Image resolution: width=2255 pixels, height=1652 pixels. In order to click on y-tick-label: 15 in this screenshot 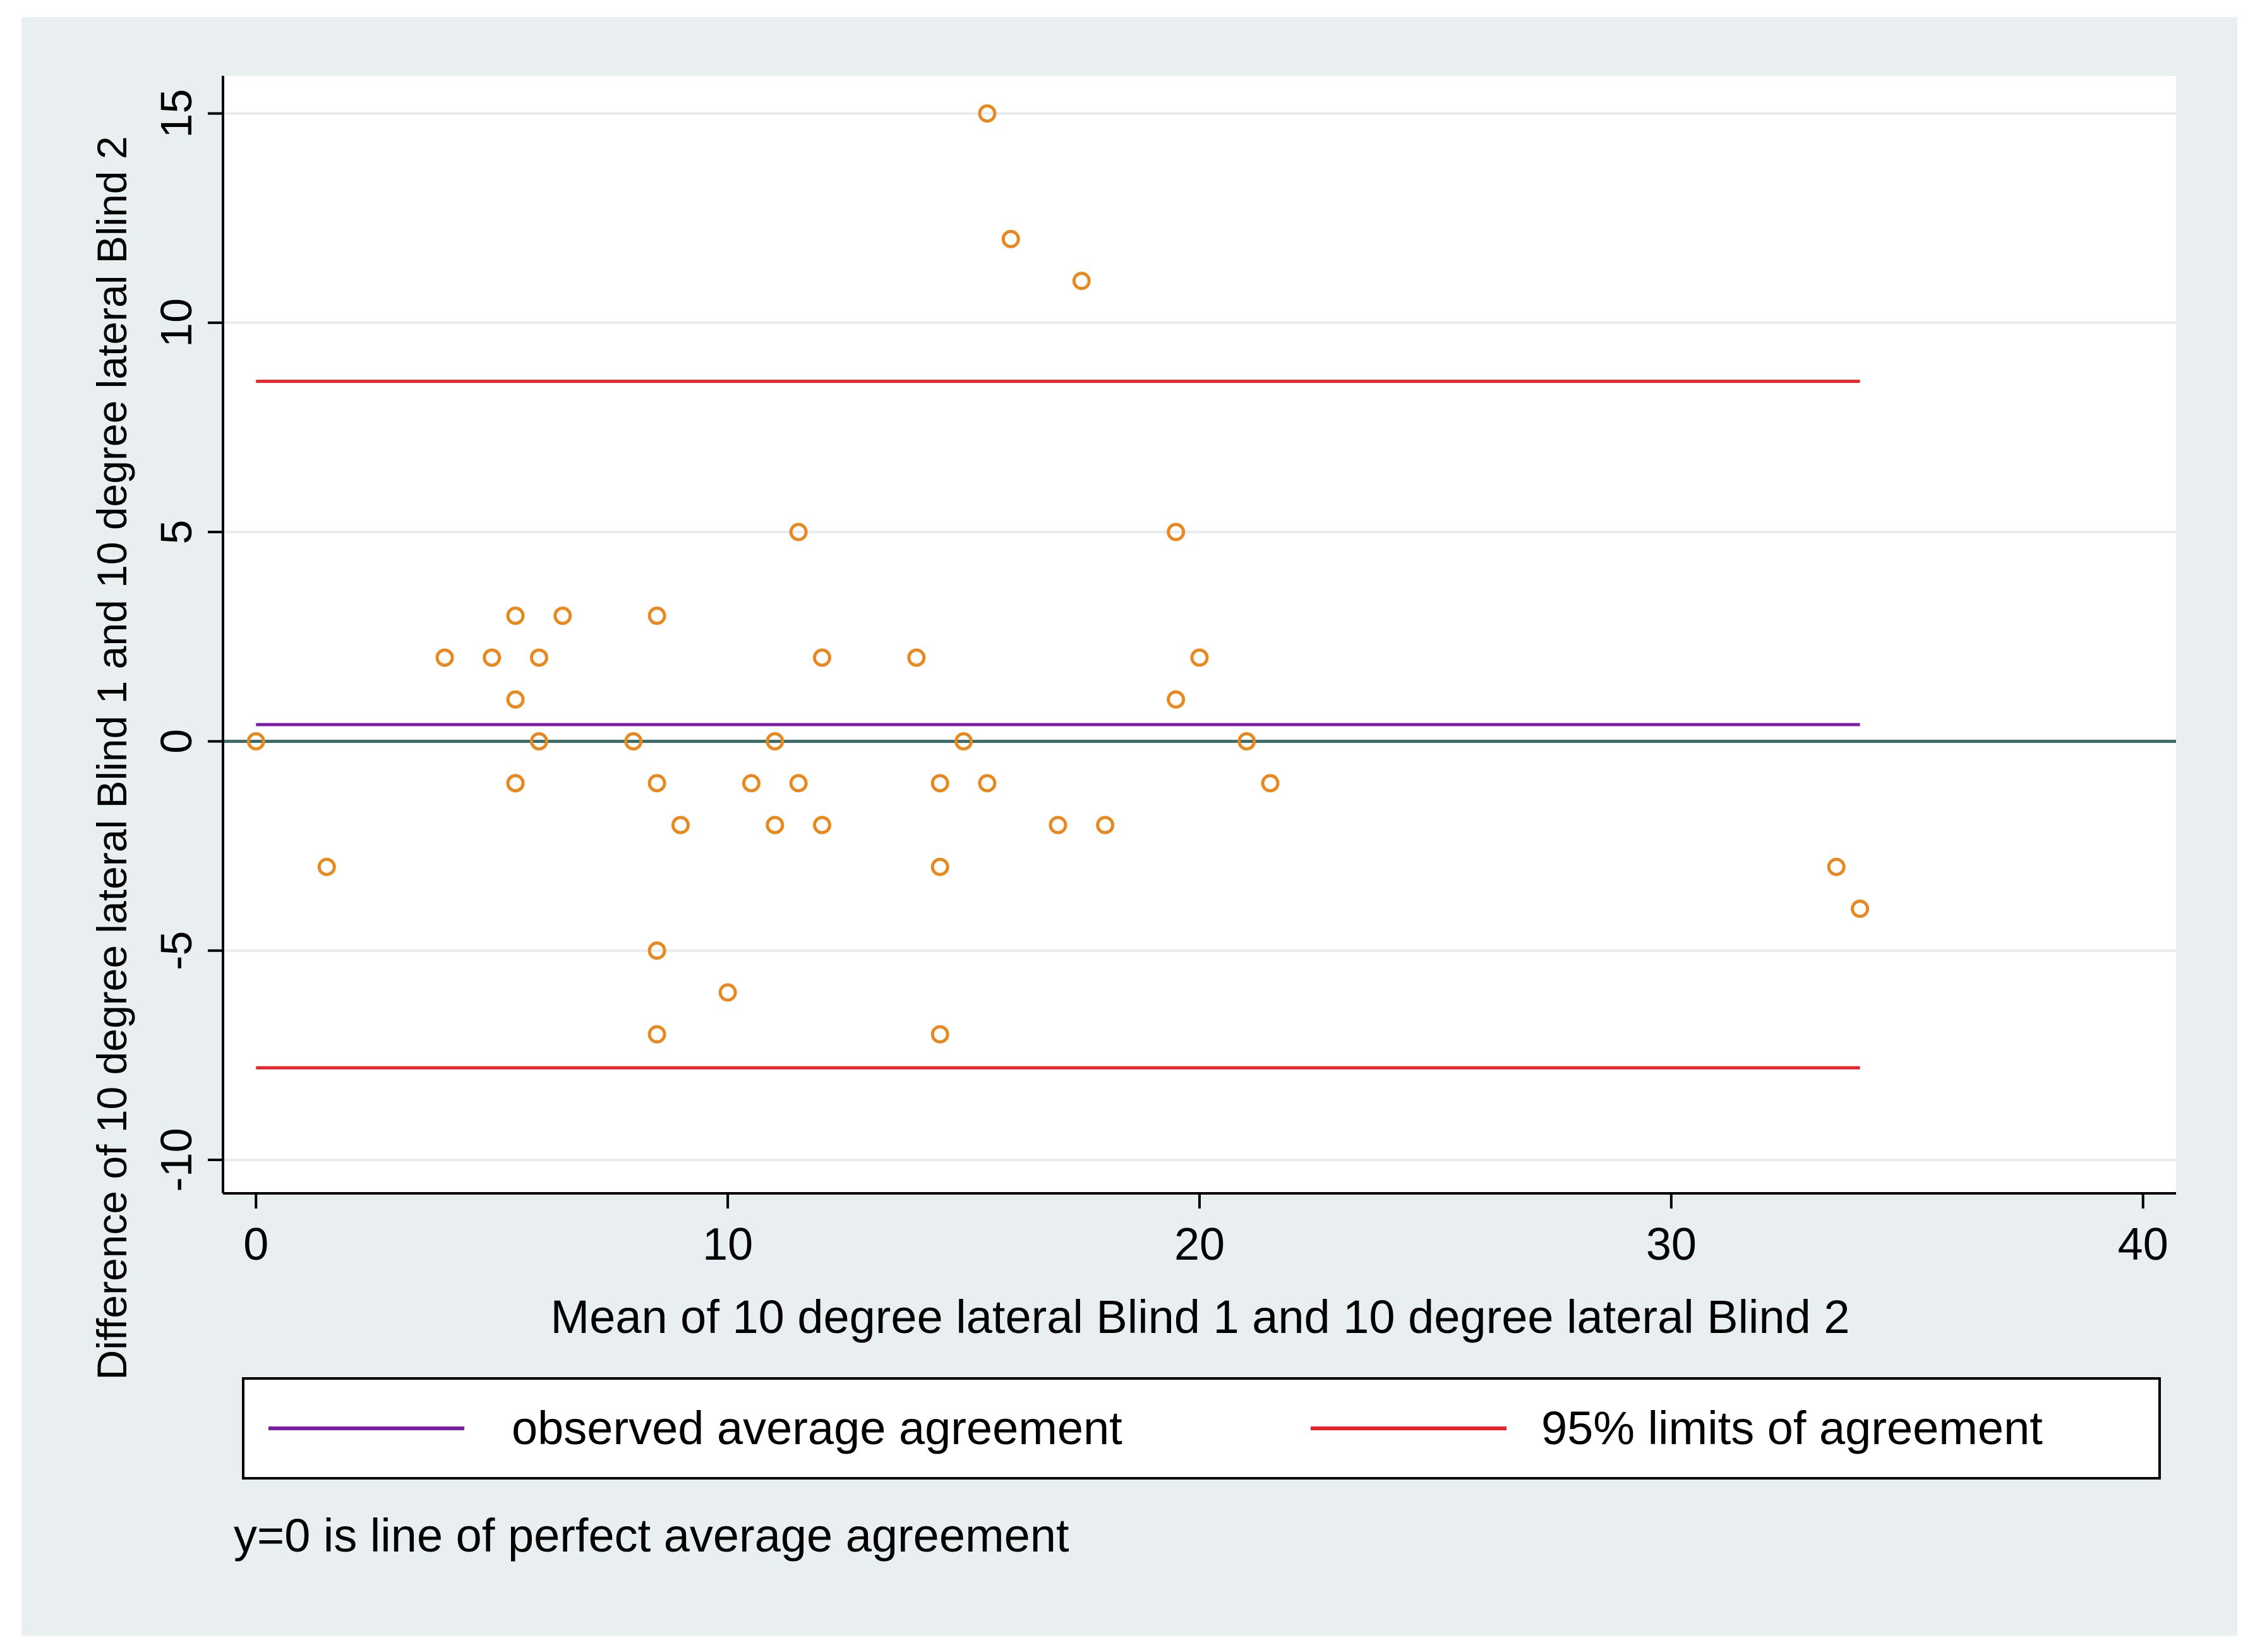, I will do `click(176, 113)`.